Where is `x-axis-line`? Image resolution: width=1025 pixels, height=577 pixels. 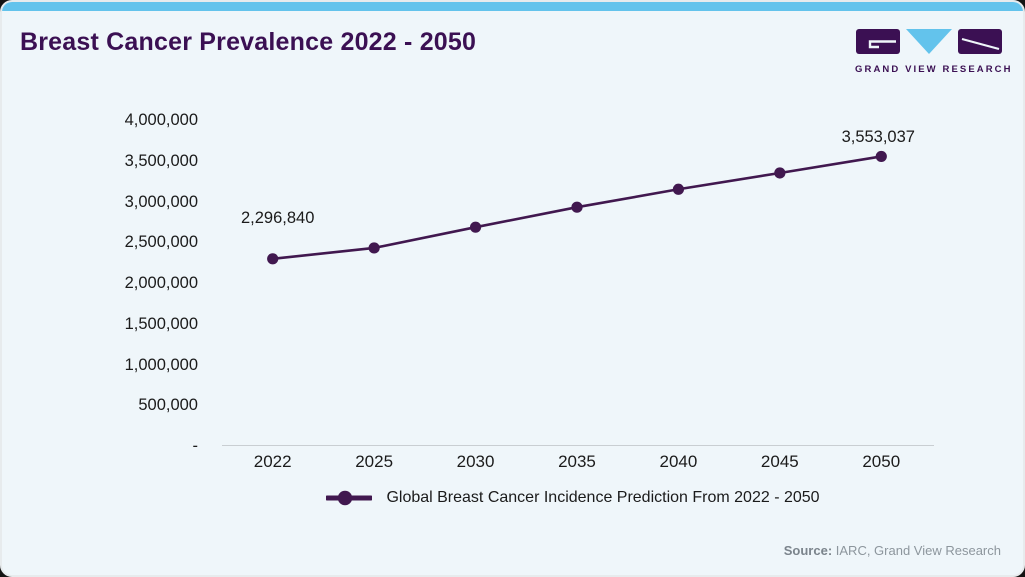
x-axis-line is located at coordinates (578, 445).